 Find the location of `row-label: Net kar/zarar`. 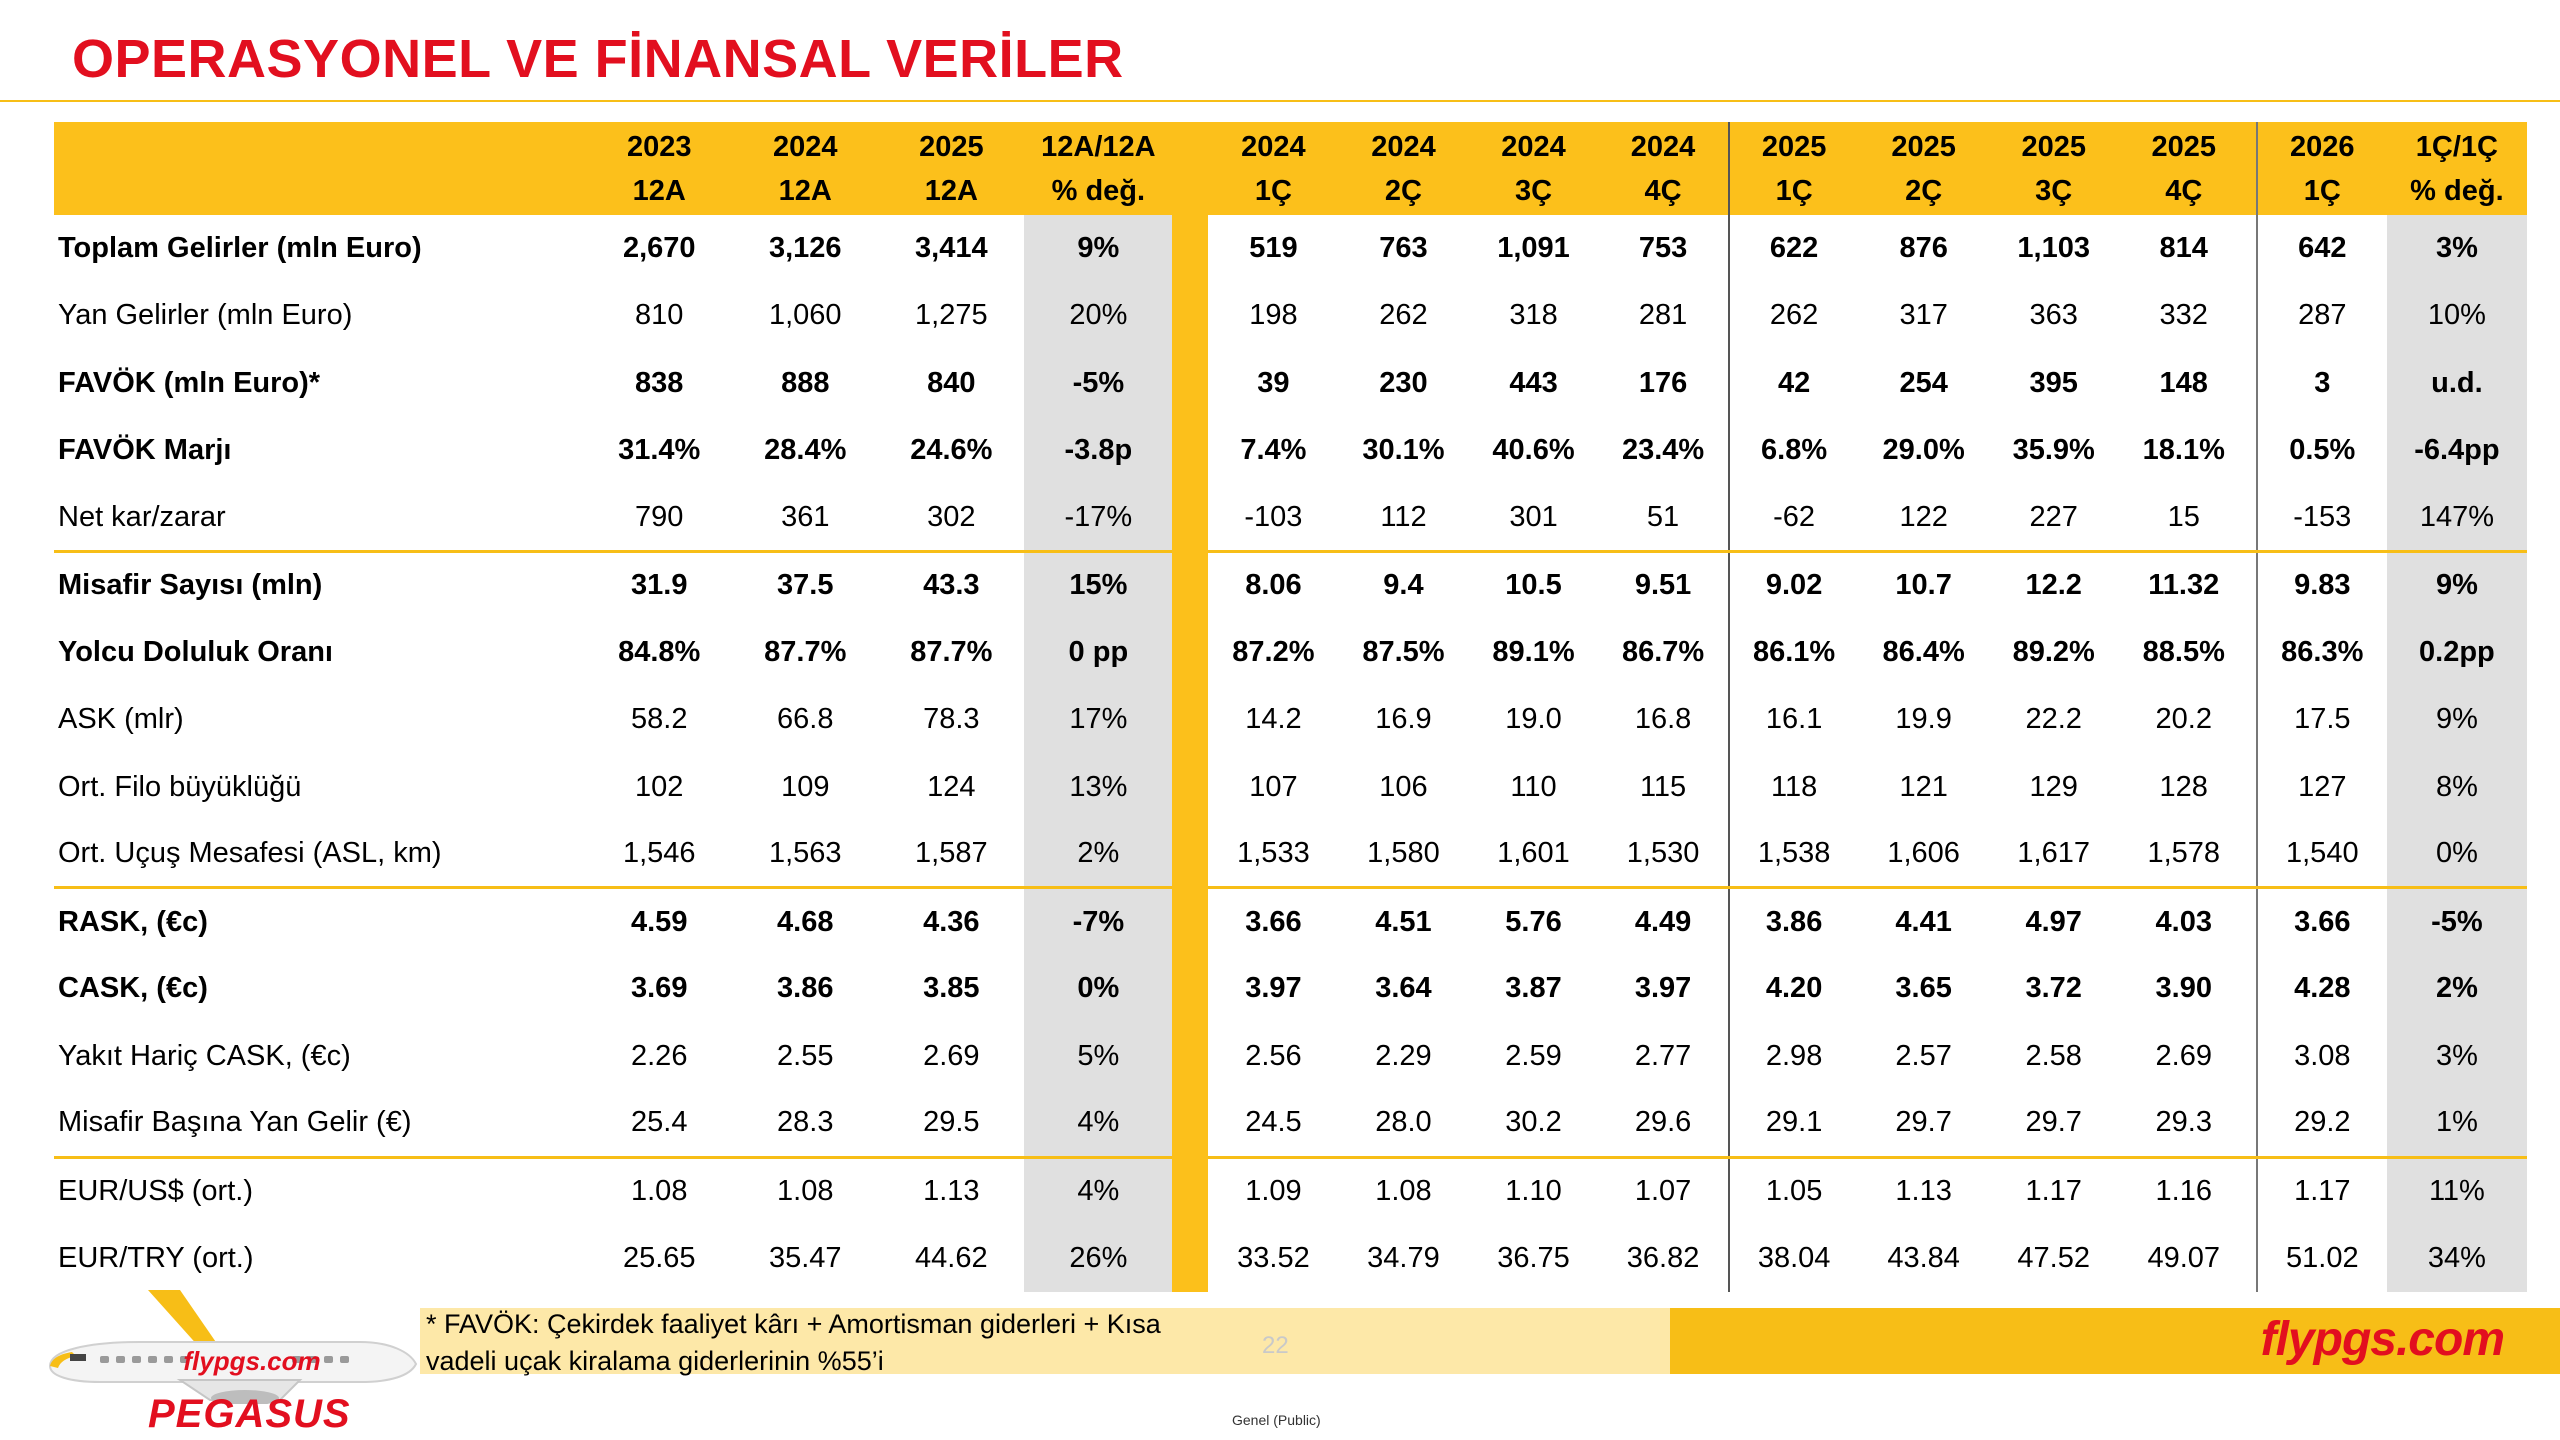

row-label: Net kar/zarar is located at coordinates (142, 516).